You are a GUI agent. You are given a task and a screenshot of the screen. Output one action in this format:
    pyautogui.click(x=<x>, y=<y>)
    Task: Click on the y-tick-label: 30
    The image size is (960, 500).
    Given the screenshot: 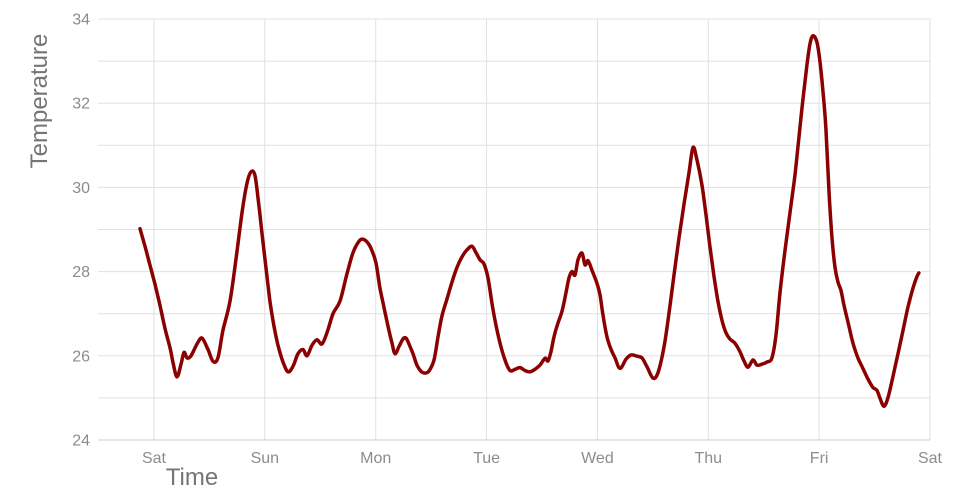 What is the action you would take?
    pyautogui.click(x=81, y=188)
    